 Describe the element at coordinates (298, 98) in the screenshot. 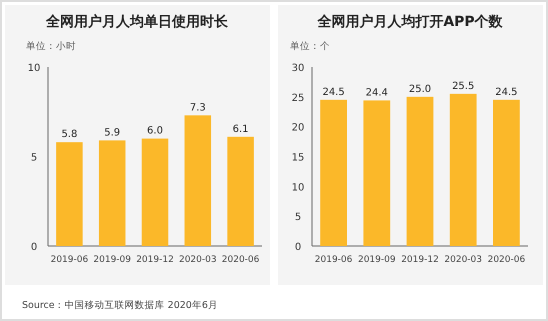

I see `y-tick-label: 25` at that location.